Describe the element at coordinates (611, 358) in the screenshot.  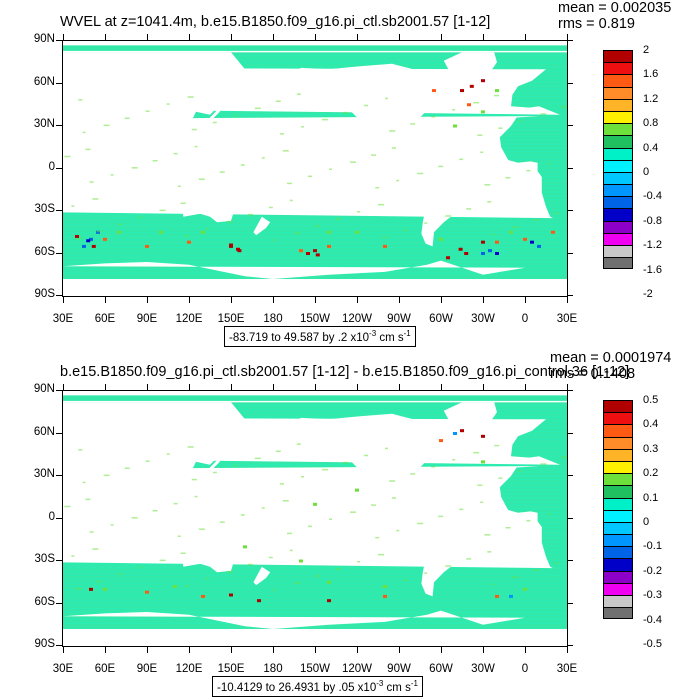
I see `mean-value: mean = 0.0001974` at that location.